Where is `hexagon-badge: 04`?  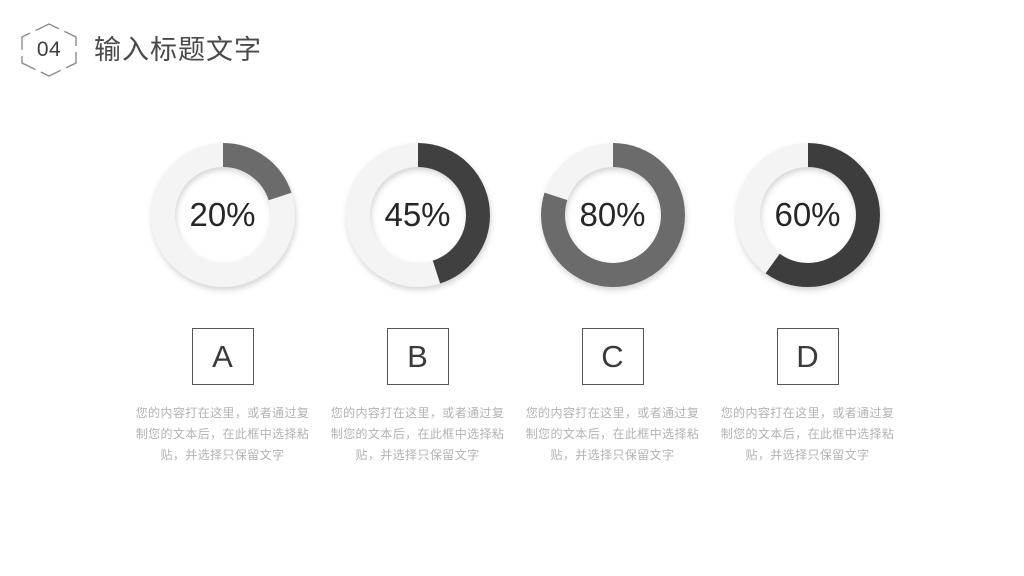 hexagon-badge: 04 is located at coordinates (49, 50).